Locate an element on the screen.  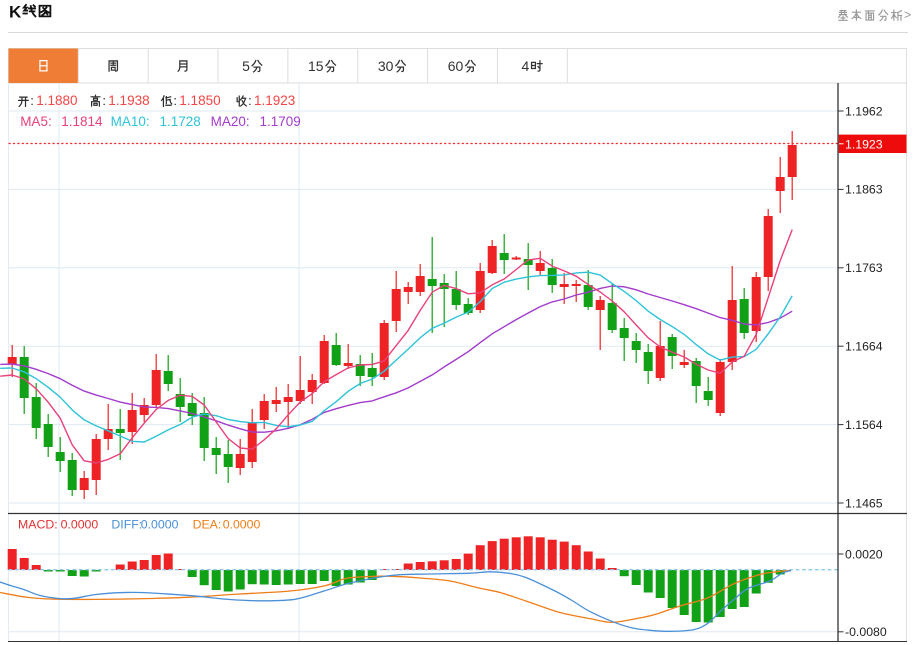
svg-text: -0.0080 is located at coordinates (866, 632).